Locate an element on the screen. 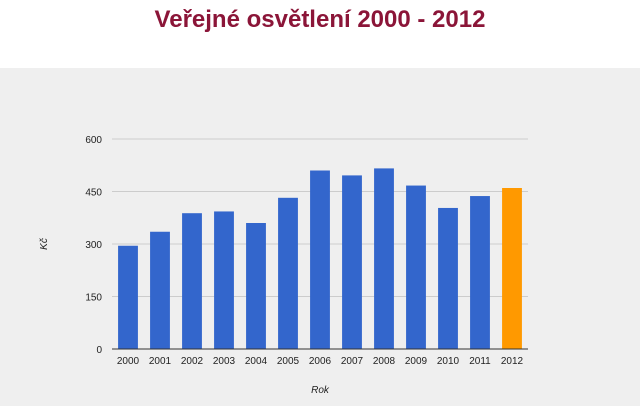 This screenshot has width=640, height=406. y-tick-label: 150 is located at coordinates (93, 298).